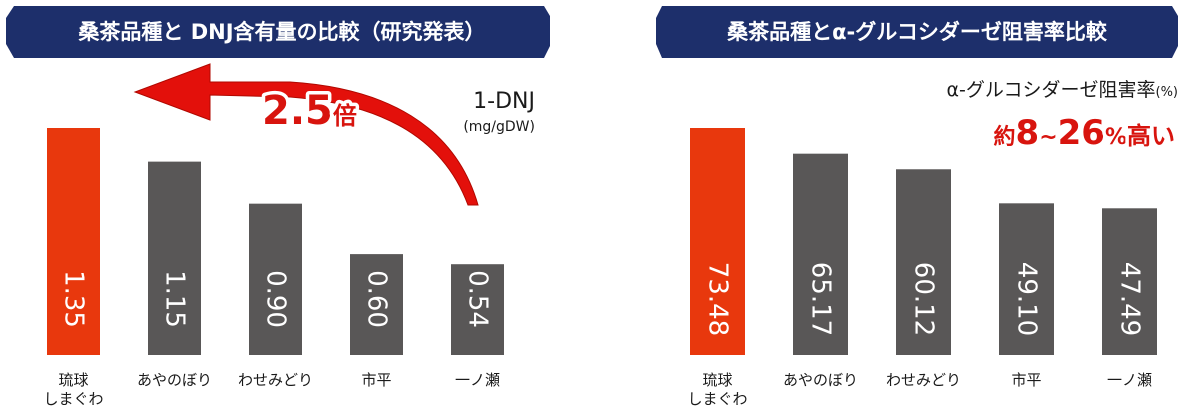 Image resolution: width=1190 pixels, height=414 pixels. Describe the element at coordinates (1130, 299) in the screenshot. I see `right-bar-value-4: 47.49` at that location.